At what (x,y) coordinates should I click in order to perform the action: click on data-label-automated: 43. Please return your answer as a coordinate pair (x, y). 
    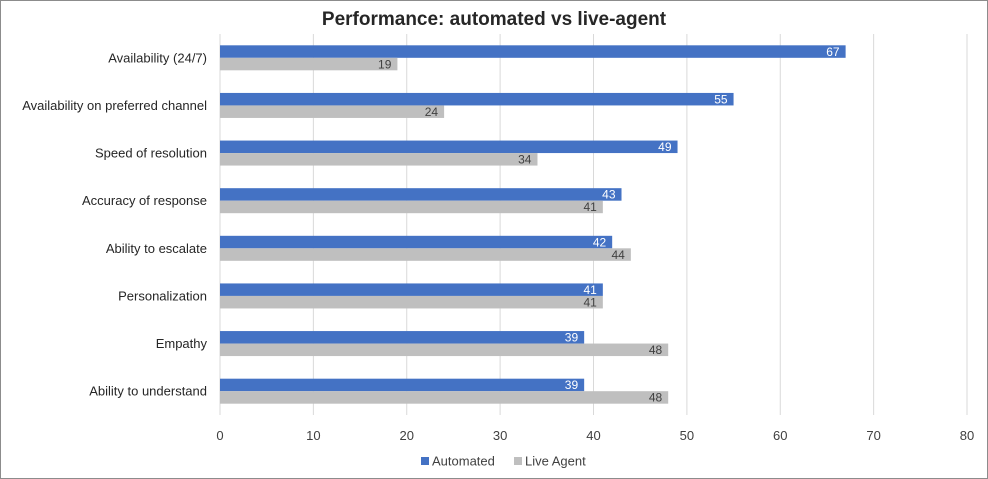
    Looking at the image, I should click on (609, 195).